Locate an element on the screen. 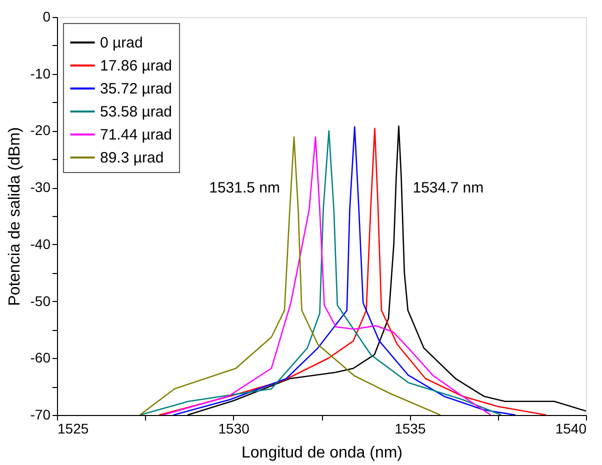 The width and height of the screenshot is (602, 465). y-tick-label: -20 is located at coordinates (40, 130).